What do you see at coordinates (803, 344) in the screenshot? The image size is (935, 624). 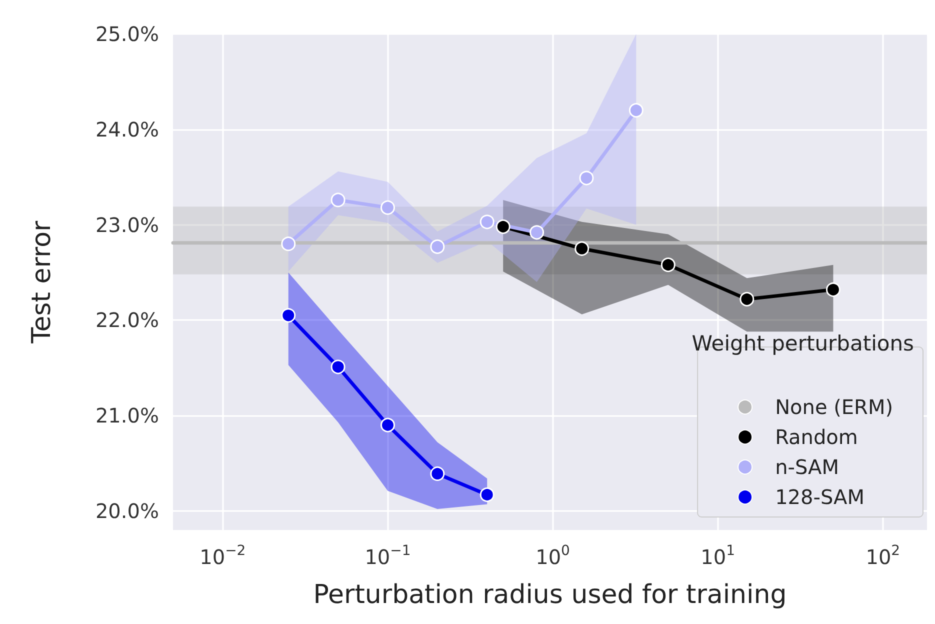 I see `legend-title: Weight perturbations` at bounding box center [803, 344].